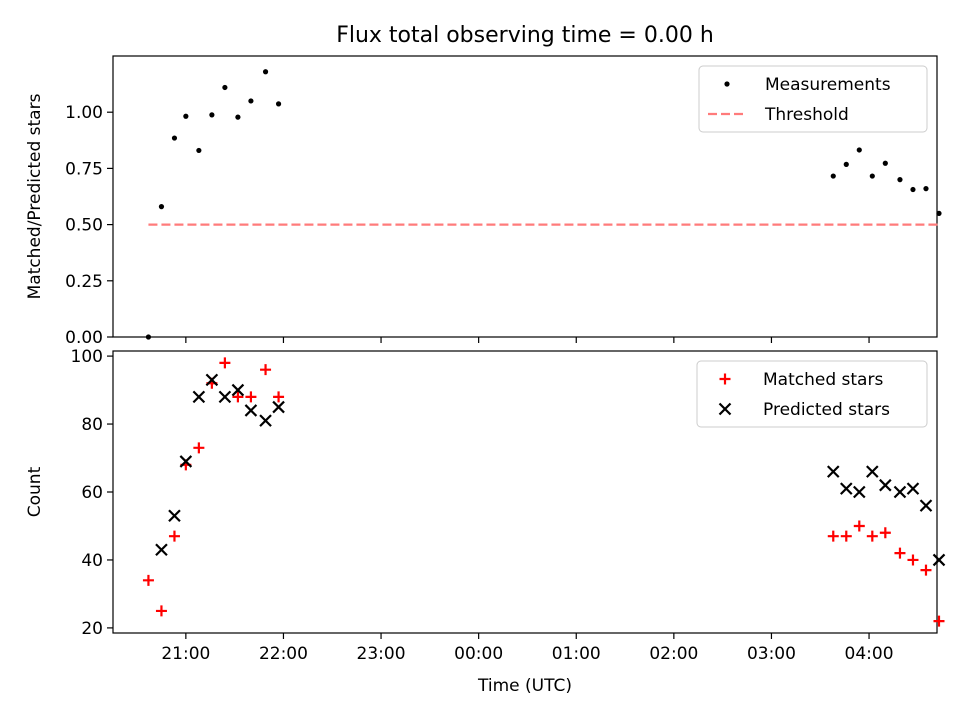 This screenshot has height=720, width=960. What do you see at coordinates (869, 654) in the screenshot?
I see `x-tick-label: 04:00` at bounding box center [869, 654].